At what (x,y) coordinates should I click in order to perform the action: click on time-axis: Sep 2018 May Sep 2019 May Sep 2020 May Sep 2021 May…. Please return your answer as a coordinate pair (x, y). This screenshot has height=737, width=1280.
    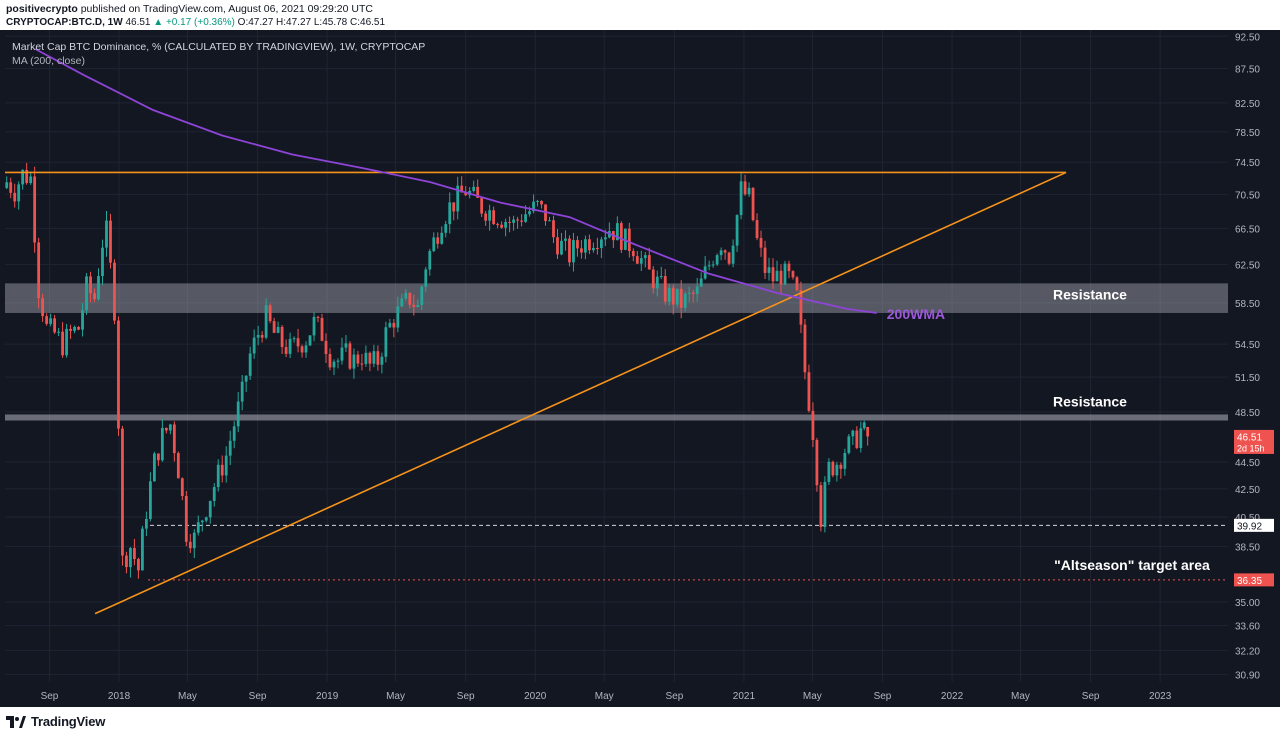
    Looking at the image, I should click on (606, 696).